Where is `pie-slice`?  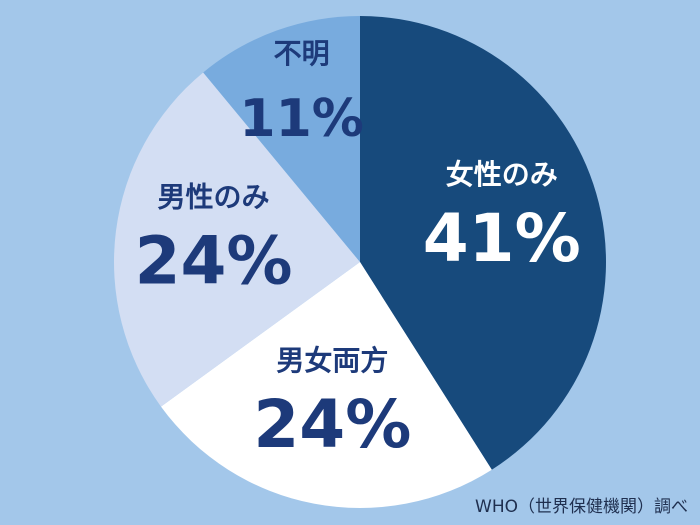
pie-slice is located at coordinates (281, 138).